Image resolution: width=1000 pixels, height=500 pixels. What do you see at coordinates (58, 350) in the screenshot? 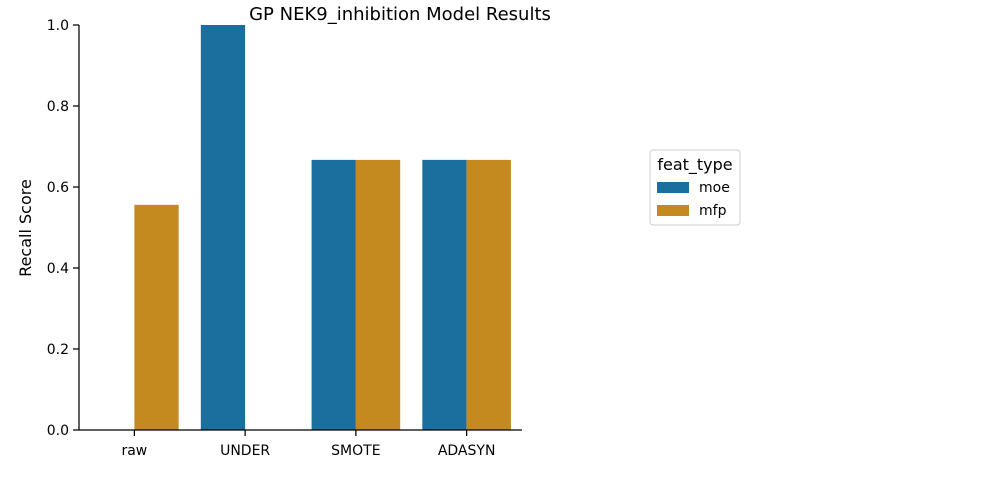
I see `y-tick-label: 0.2` at bounding box center [58, 350].